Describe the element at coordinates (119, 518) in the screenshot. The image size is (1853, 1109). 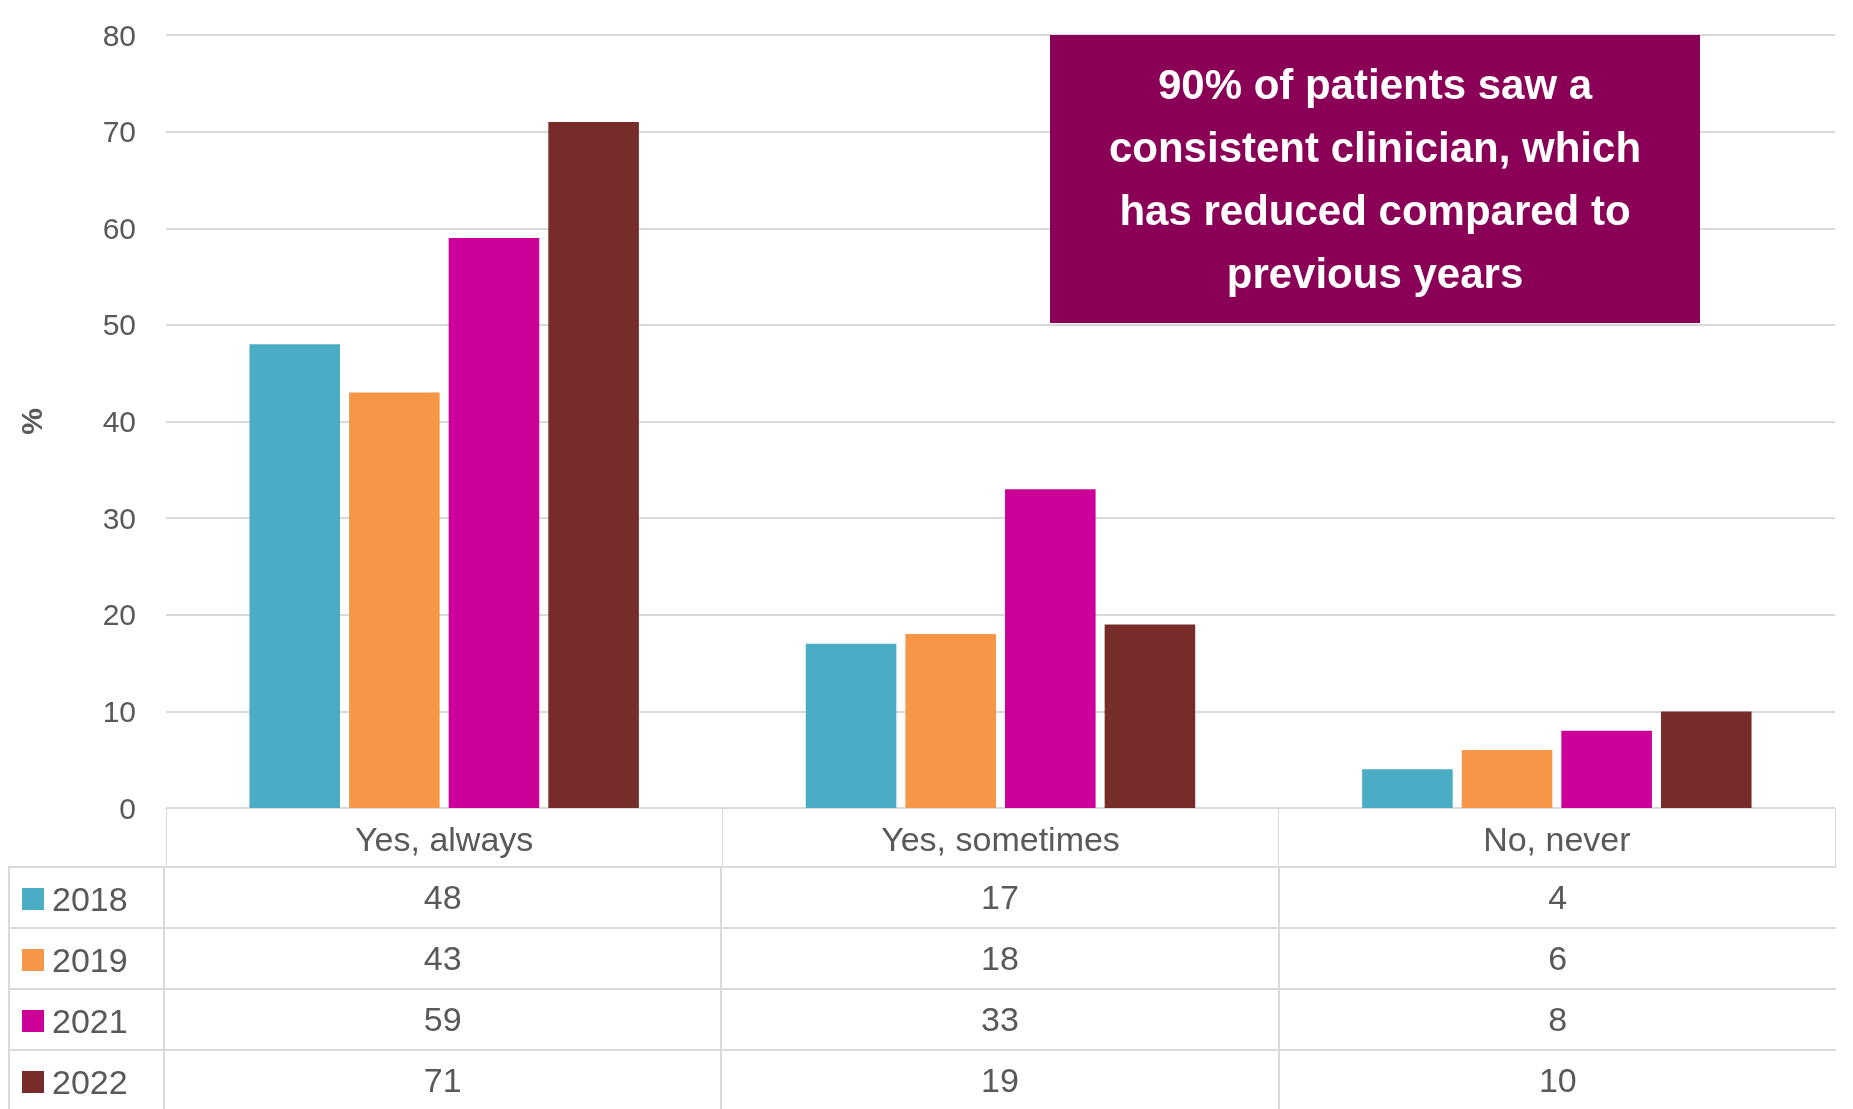
I see `y-tick-label: 30` at that location.